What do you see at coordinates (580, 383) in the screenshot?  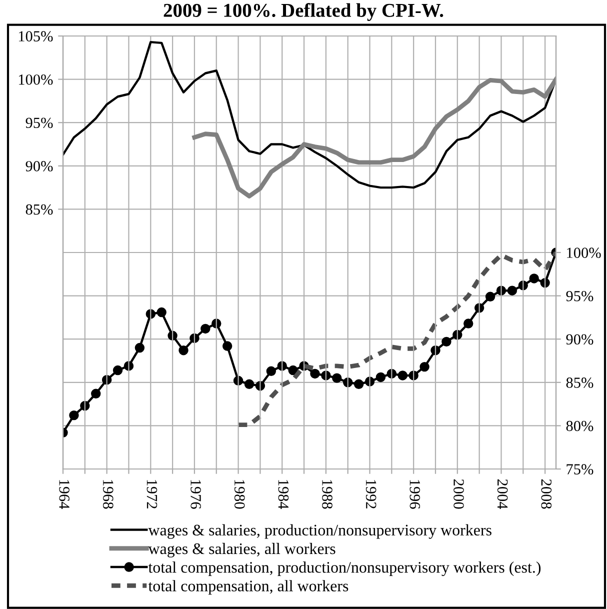 I see `y2-tick-label: 85%` at bounding box center [580, 383].